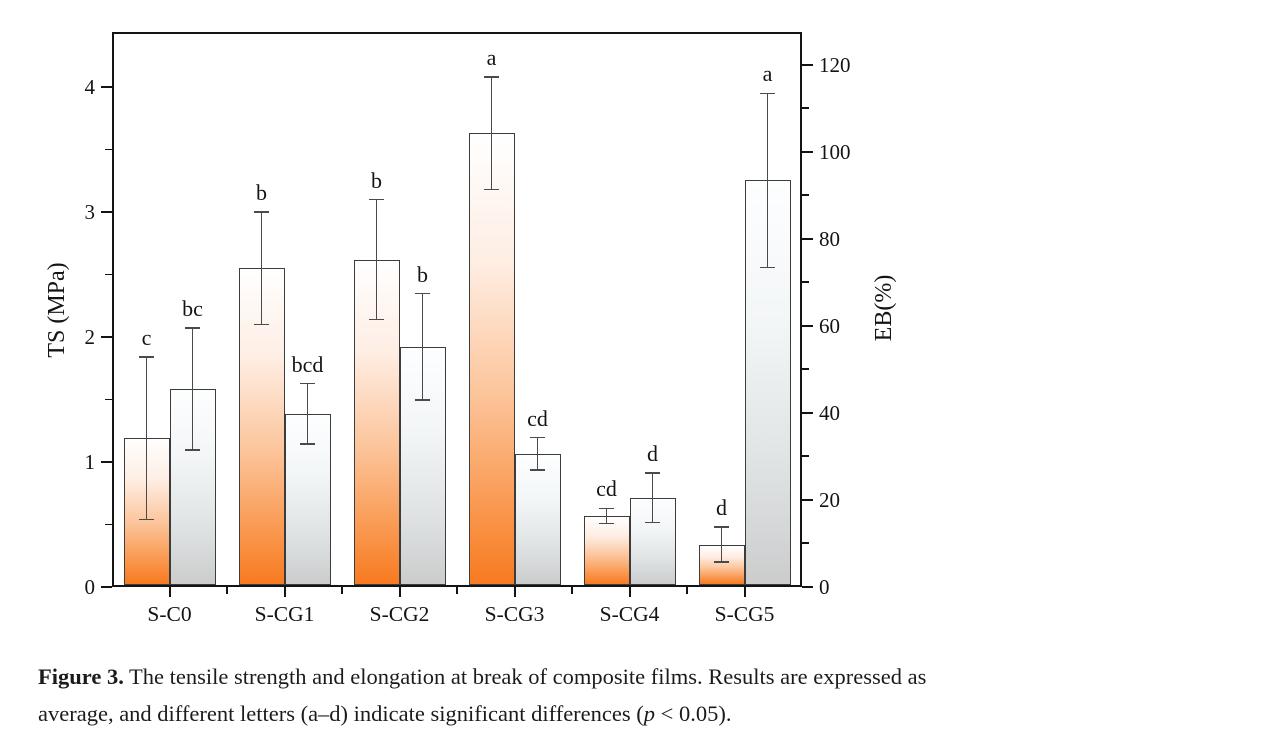 The image size is (1275, 743). What do you see at coordinates (376, 180) in the screenshot?
I see `sig-letter-ts-S-CG2: b` at bounding box center [376, 180].